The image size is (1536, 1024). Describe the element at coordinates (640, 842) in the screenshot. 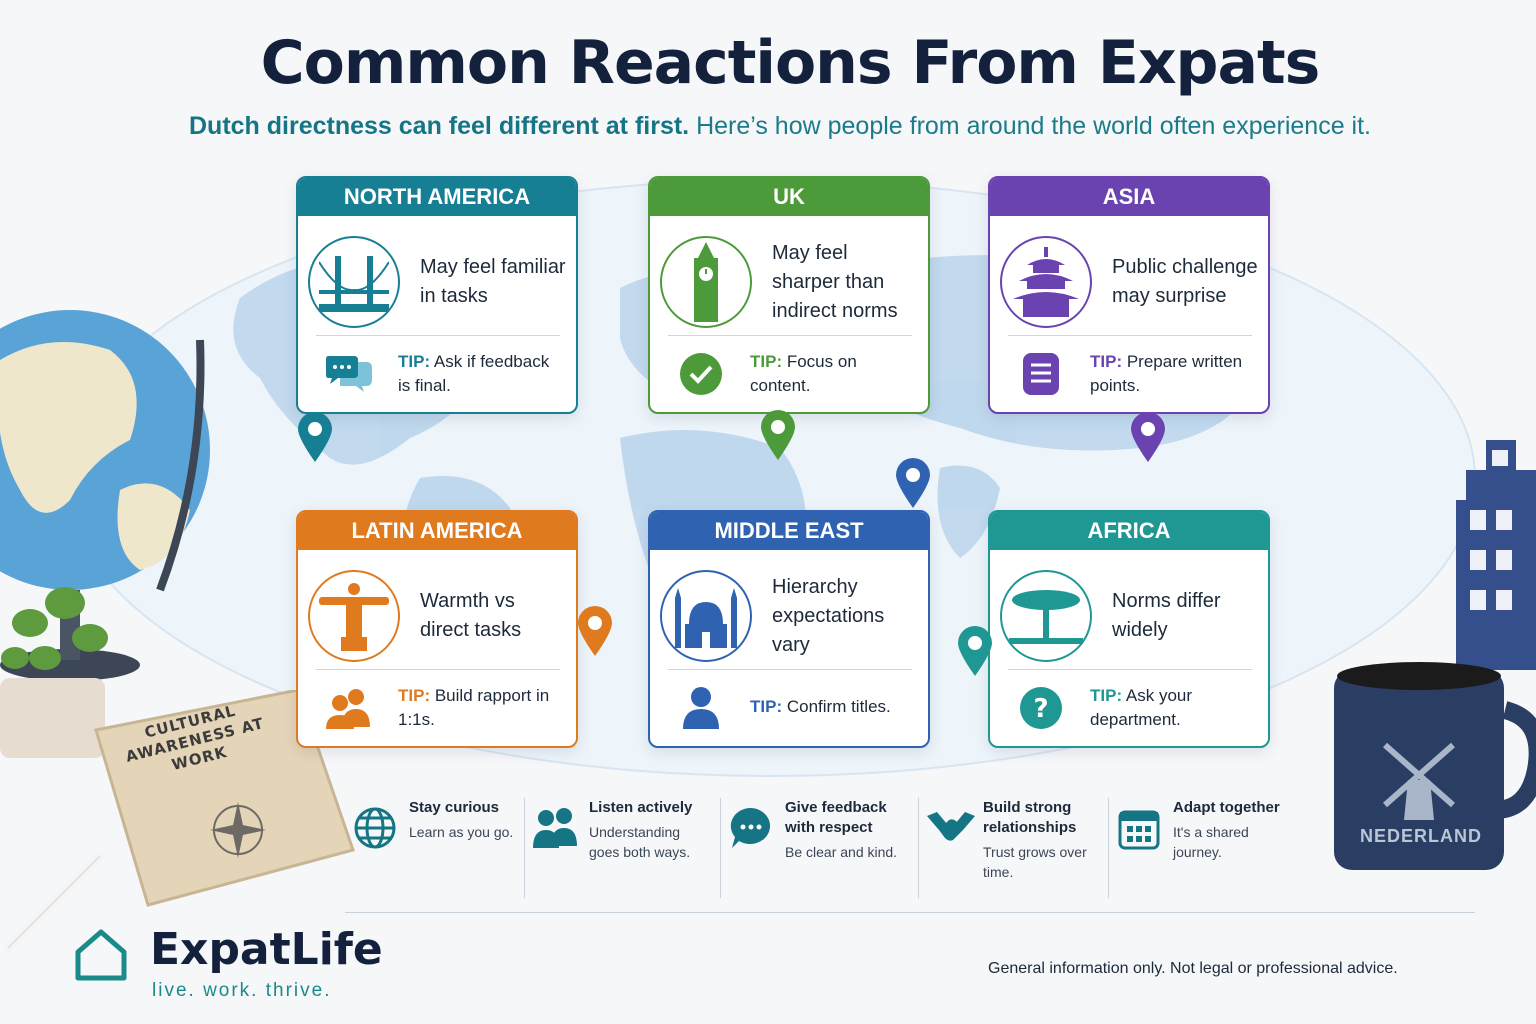

I see `strip-sub: Understanding goes both ways.` at that location.